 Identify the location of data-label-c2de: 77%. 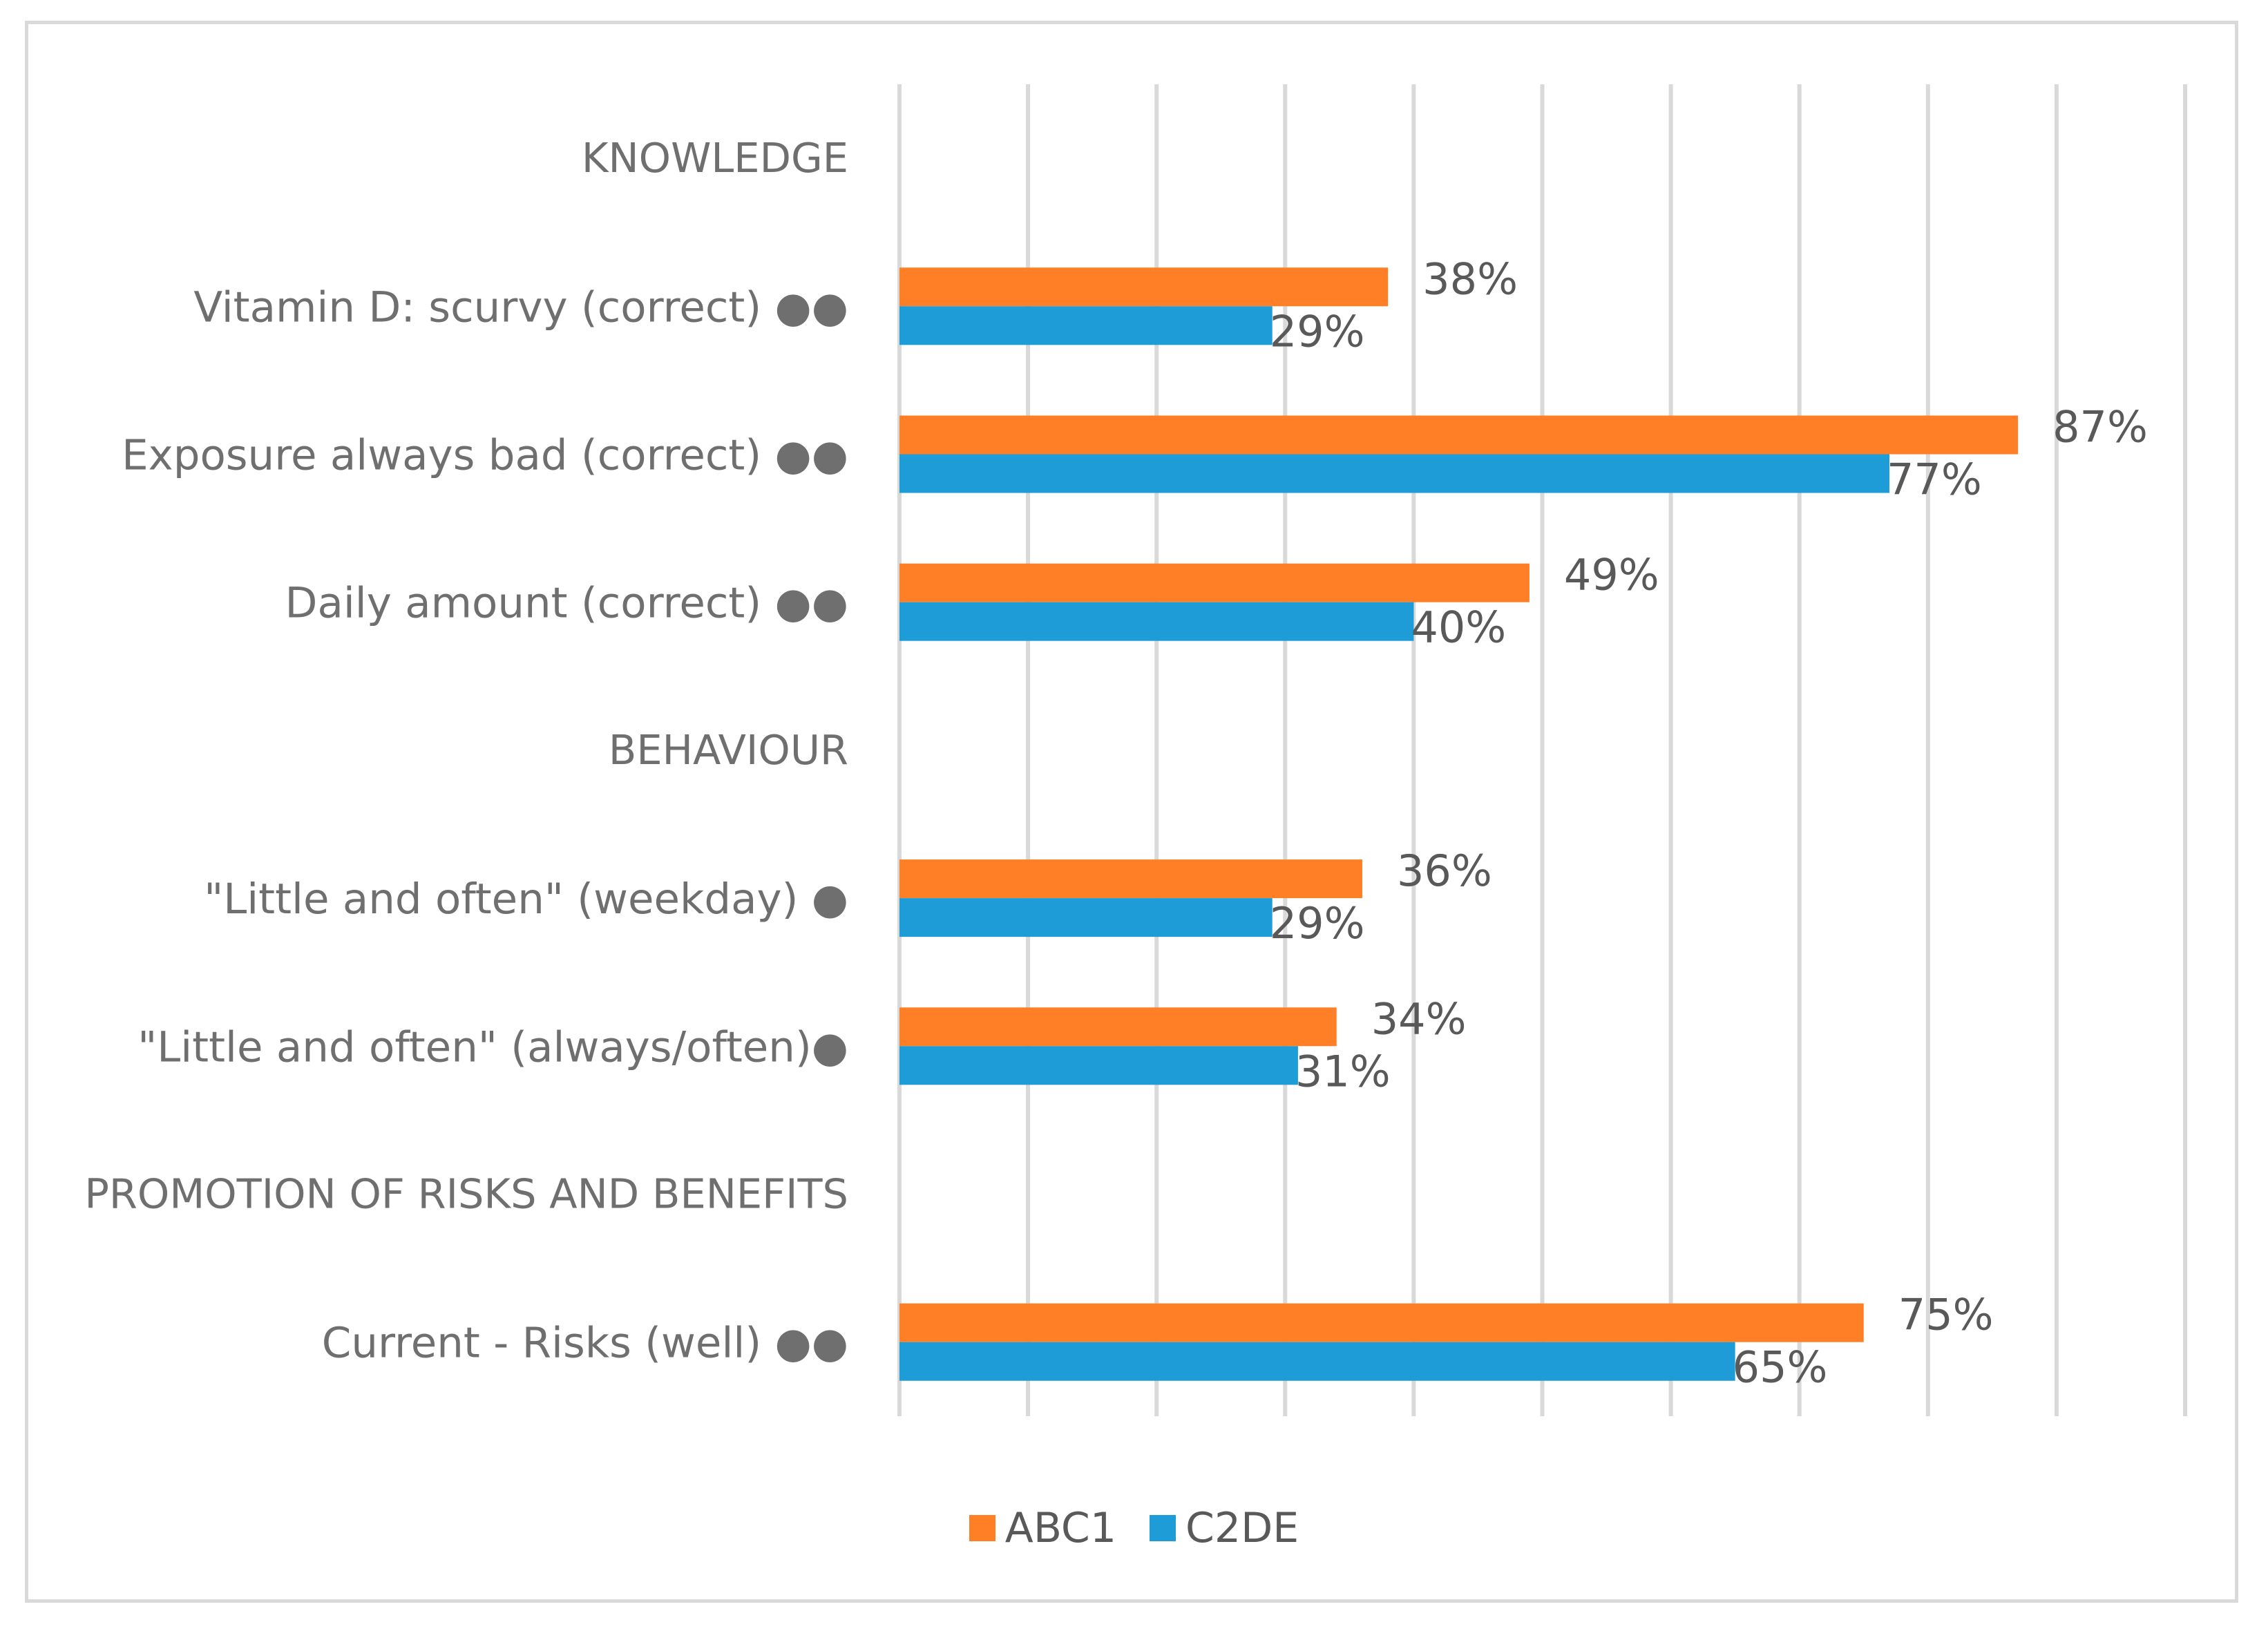
(1934, 480).